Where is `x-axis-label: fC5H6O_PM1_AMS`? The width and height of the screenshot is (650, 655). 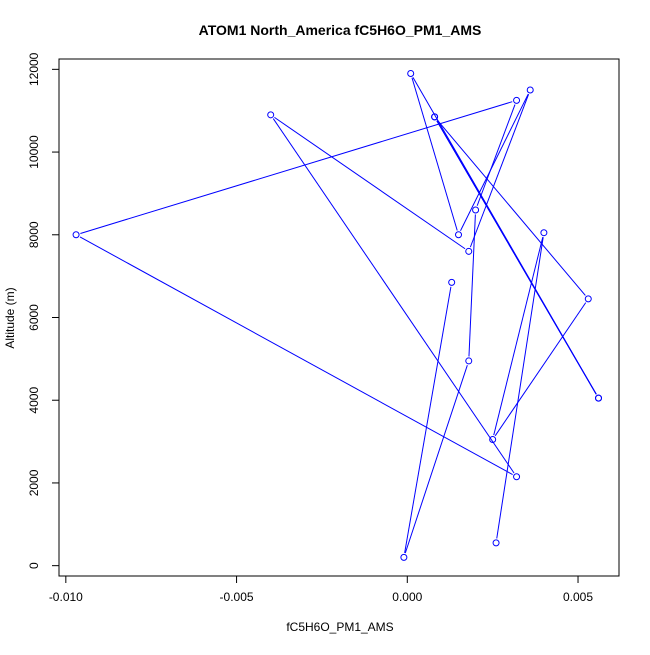
x-axis-label: fC5H6O_PM1_AMS is located at coordinates (339, 627).